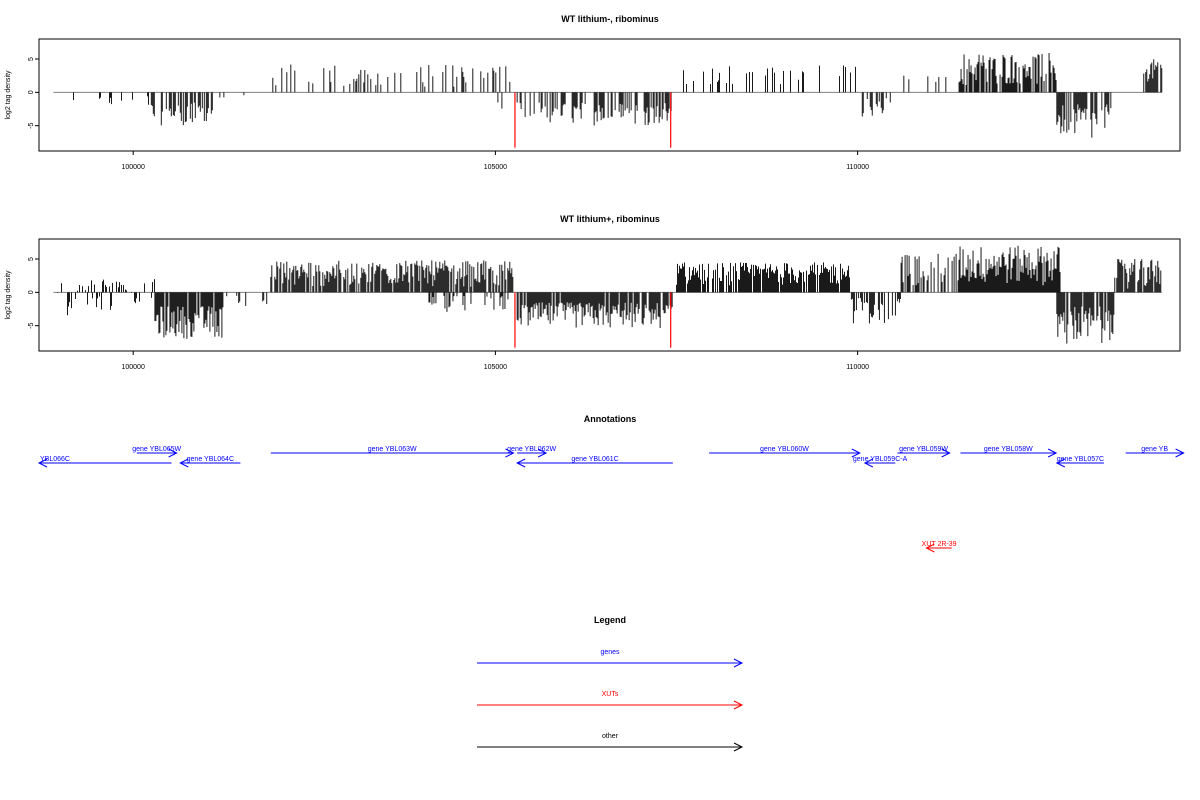 Image resolution: width=1200 pixels, height=800 pixels. I want to click on feature-label: gene YBL057C, so click(1080, 459).